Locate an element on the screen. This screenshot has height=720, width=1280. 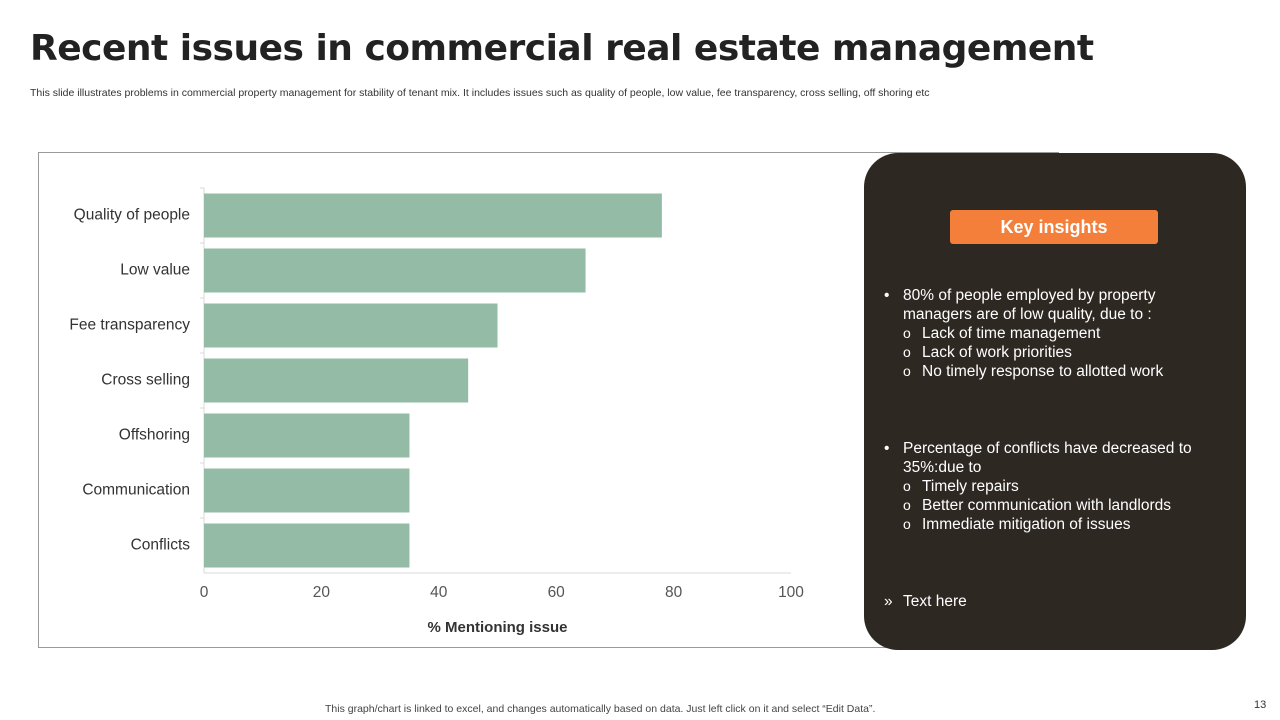
category-label: Conflicts is located at coordinates (161, 545).